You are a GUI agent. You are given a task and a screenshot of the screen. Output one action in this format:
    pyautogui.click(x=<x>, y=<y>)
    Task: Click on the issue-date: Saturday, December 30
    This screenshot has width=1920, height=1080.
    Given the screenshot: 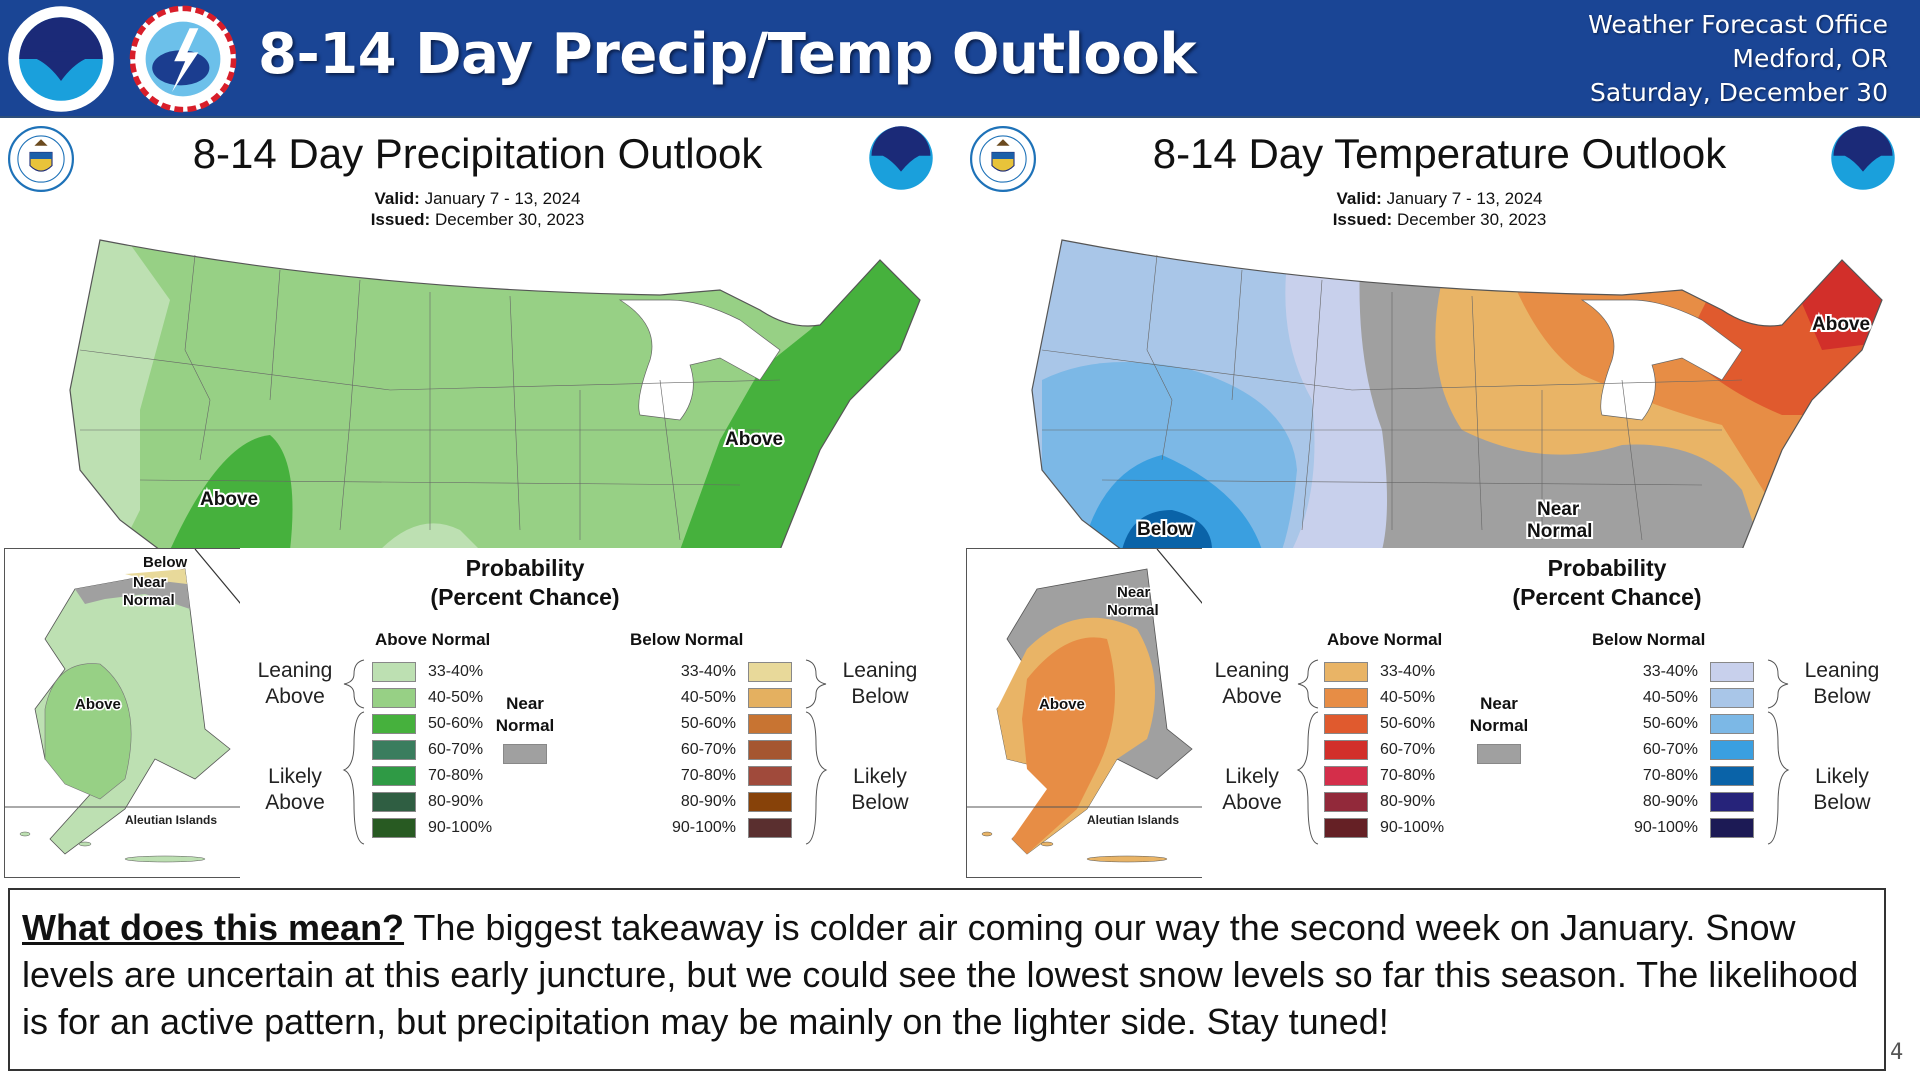 What is the action you would take?
    pyautogui.click(x=1739, y=92)
    